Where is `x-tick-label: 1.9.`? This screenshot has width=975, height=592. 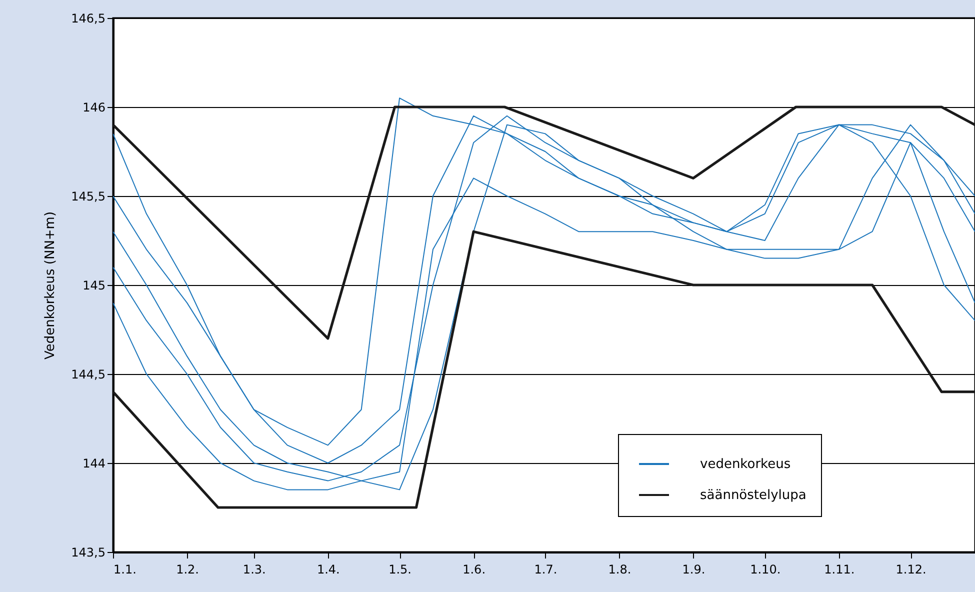
x-tick-label: 1.9. is located at coordinates (694, 569).